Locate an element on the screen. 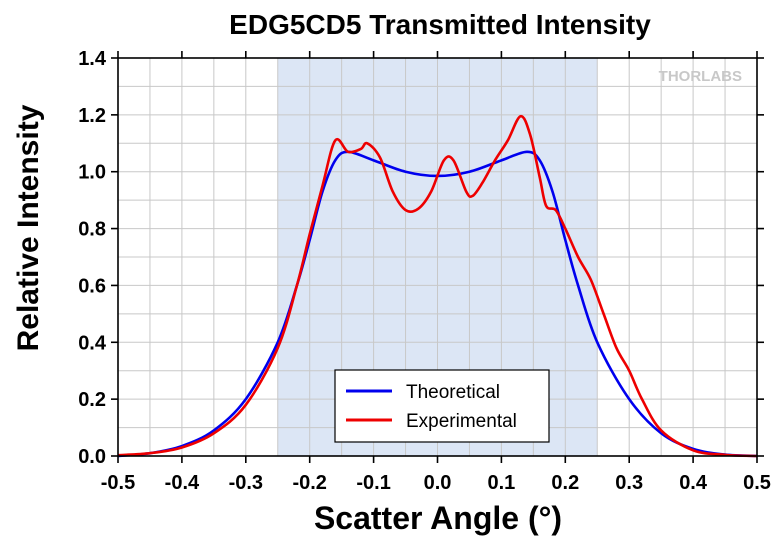  thorlabs-logo: THORLABS is located at coordinates (700, 76).